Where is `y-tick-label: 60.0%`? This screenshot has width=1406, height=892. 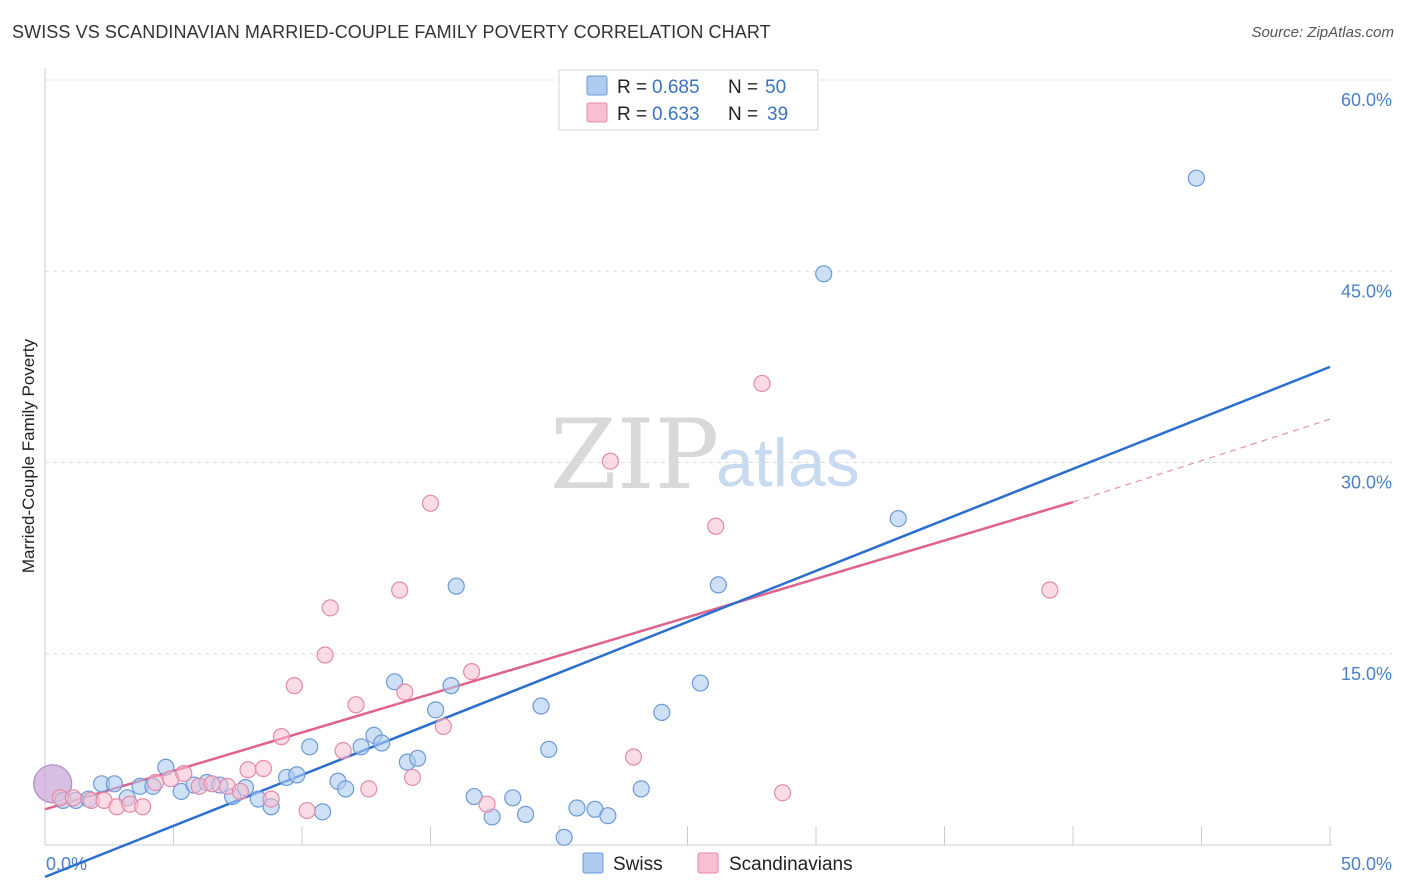
y-tick-label: 60.0% is located at coordinates (1366, 100).